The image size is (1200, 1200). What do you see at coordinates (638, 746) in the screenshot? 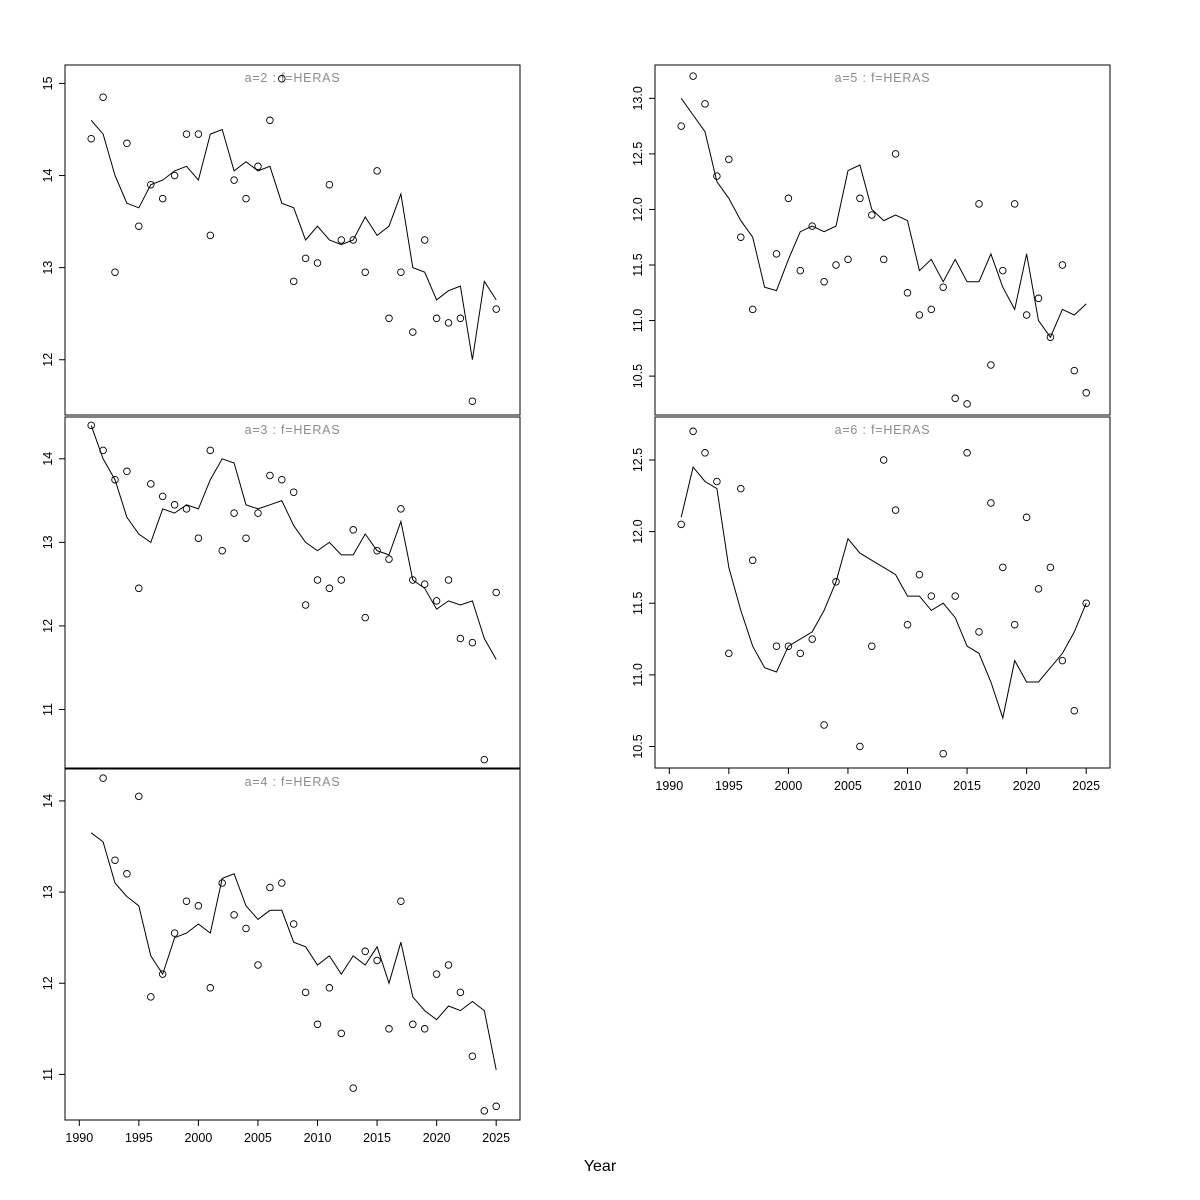
I see `y-tick-label: 10.5` at bounding box center [638, 746].